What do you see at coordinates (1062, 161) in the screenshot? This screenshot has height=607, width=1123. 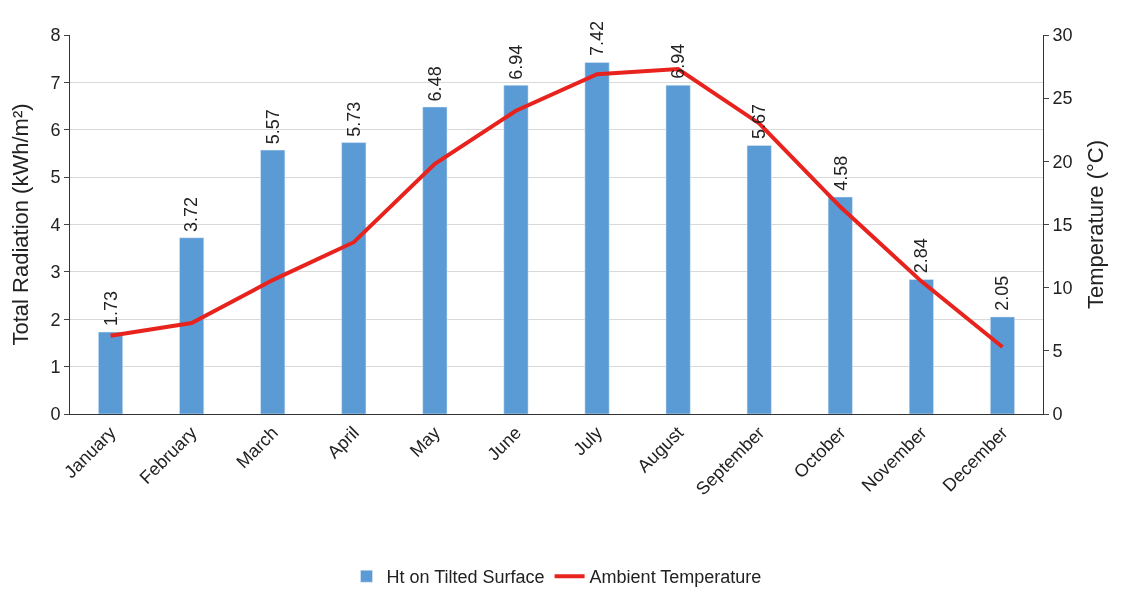 I see `y2-tick-label: 20` at bounding box center [1062, 161].